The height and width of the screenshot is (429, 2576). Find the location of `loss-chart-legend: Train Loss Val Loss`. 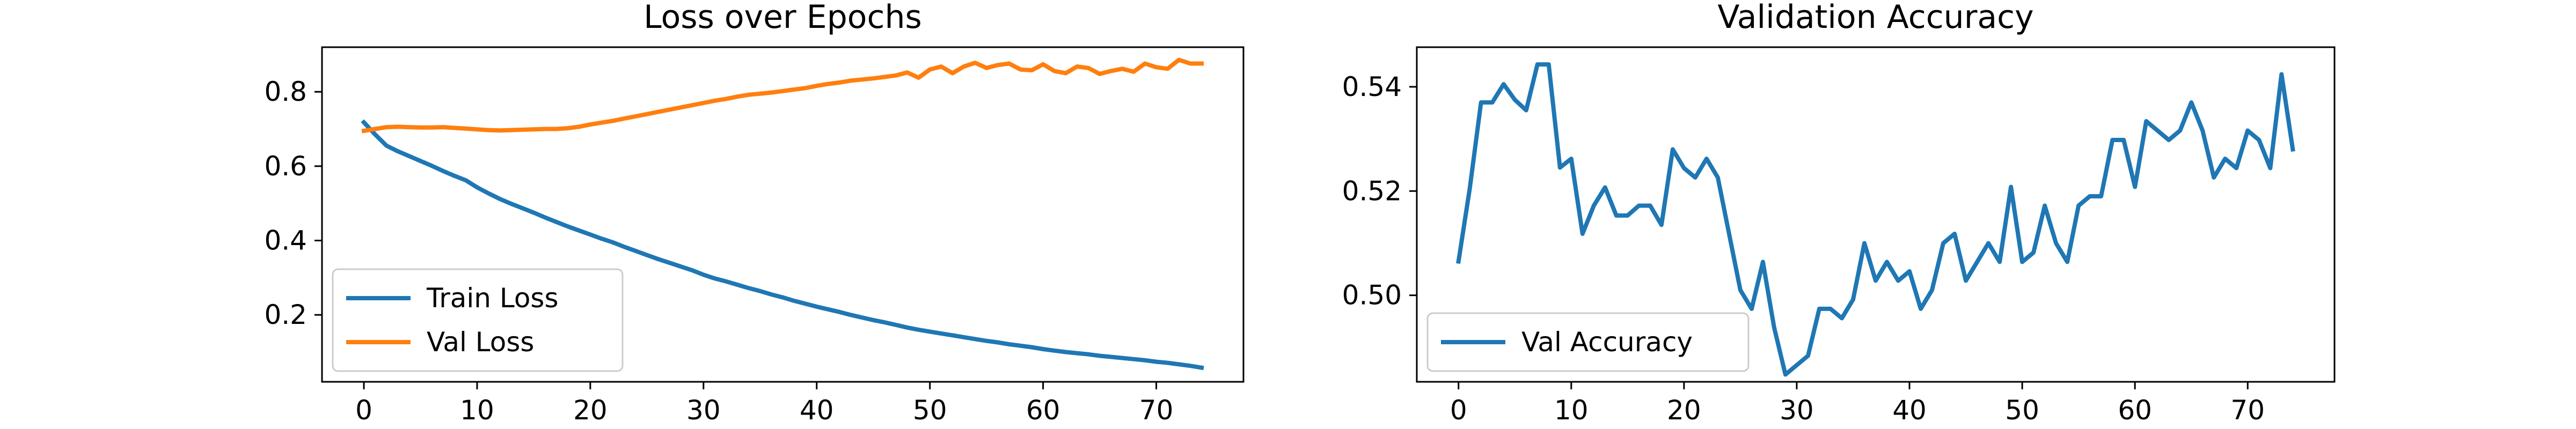

loss-chart-legend: Train Loss Val Loss is located at coordinates (478, 320).